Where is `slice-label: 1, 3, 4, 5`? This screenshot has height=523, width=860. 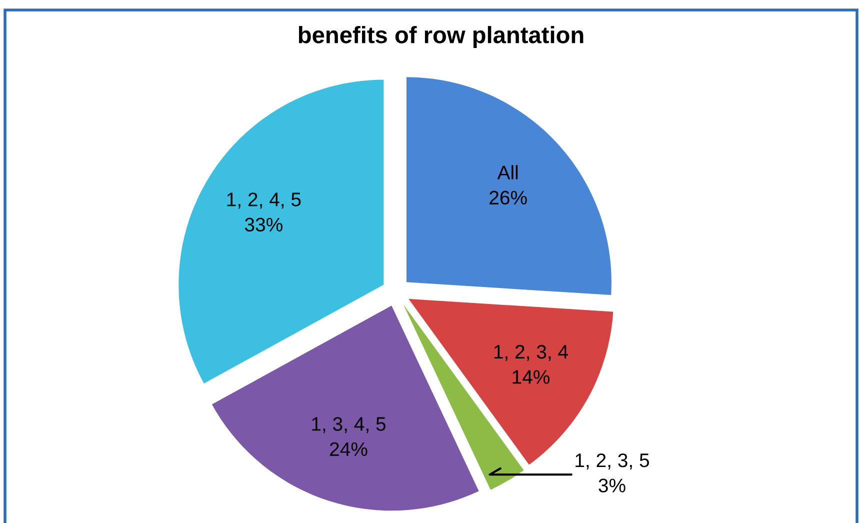
slice-label: 1, 3, 4, 5 is located at coordinates (349, 425).